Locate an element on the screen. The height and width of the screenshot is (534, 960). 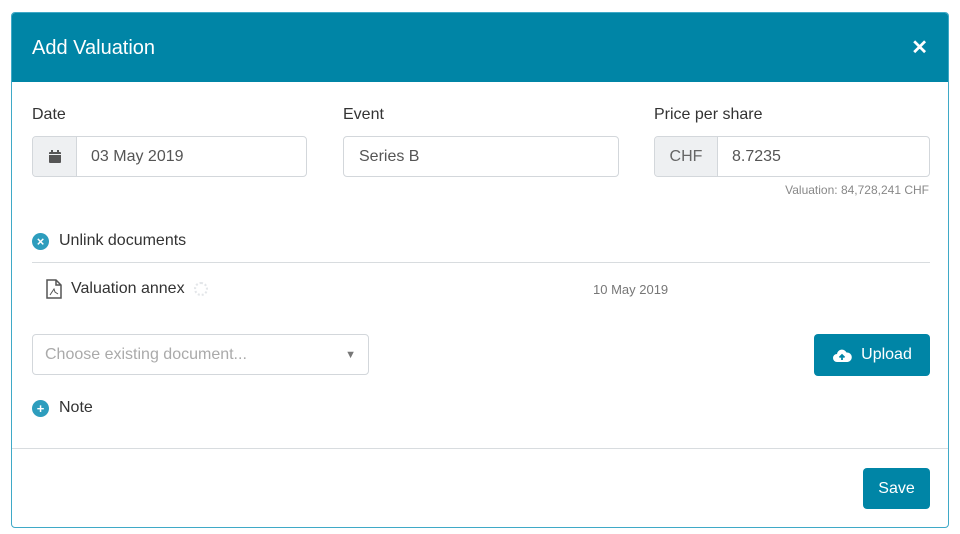
document-row: Valuation annex is located at coordinates (127, 289).